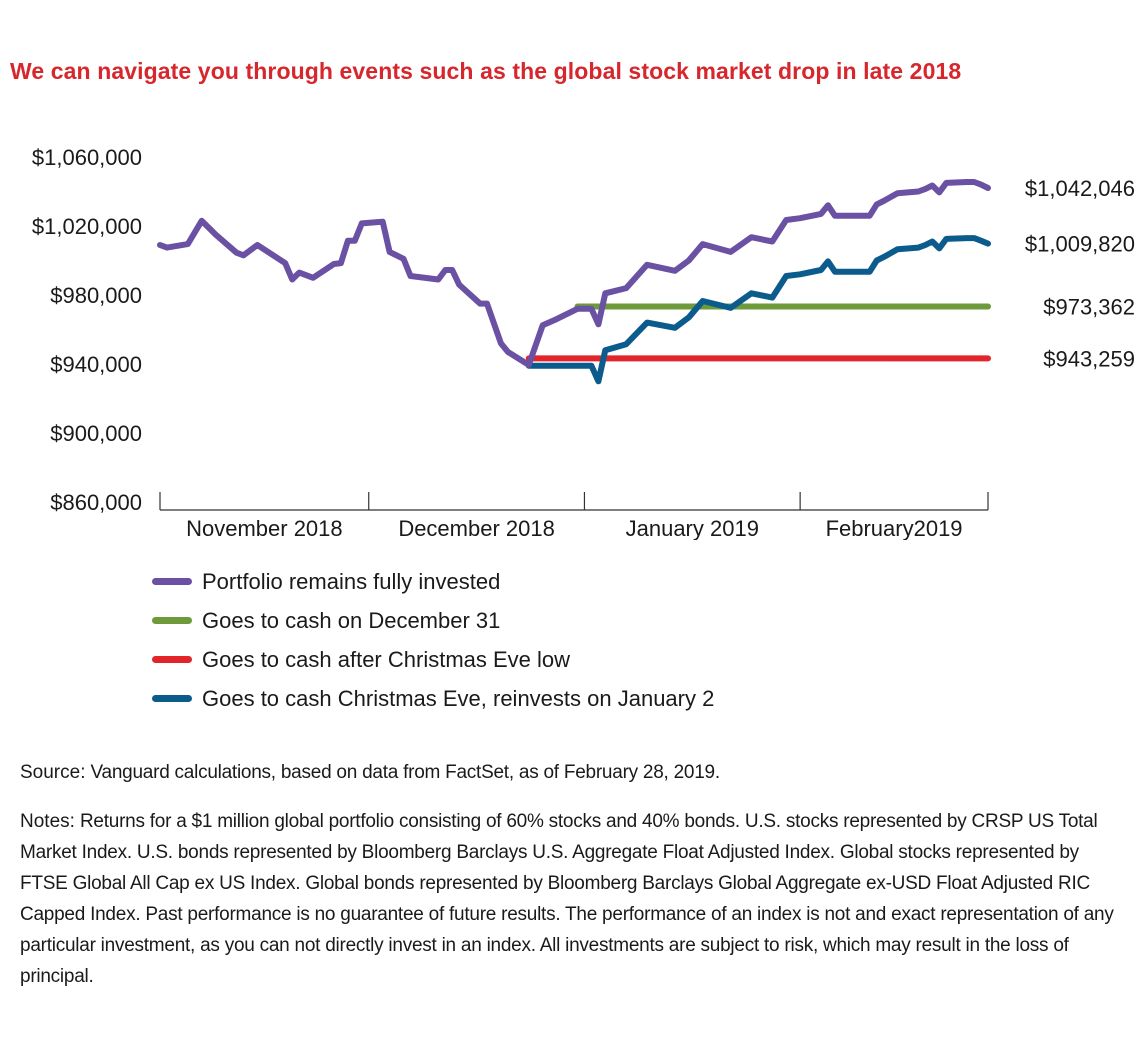 Image resolution: width=1140 pixels, height=1043 pixels. Describe the element at coordinates (1080, 188) in the screenshot. I see `end-value-label: $1,042,046` at that location.